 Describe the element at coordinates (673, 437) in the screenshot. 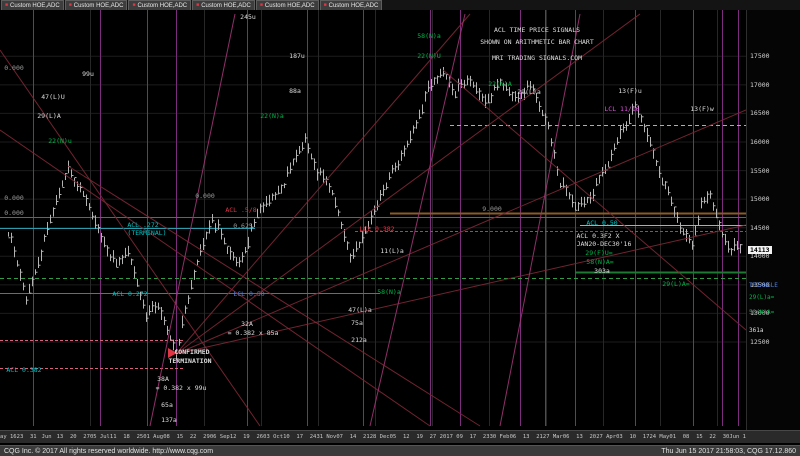

I see `date-tick-label: 01` at that location.